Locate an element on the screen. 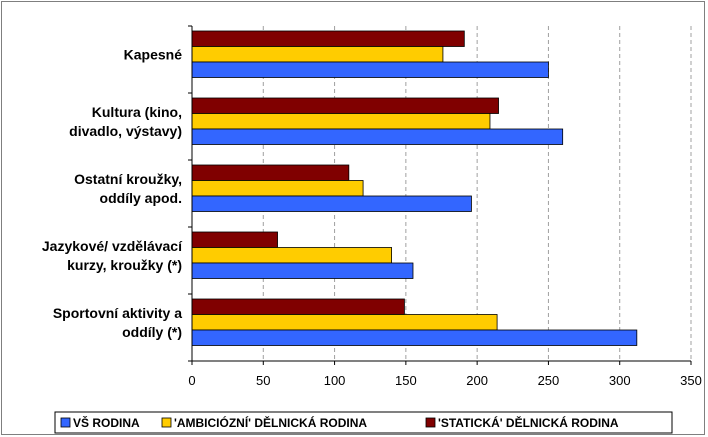 The image size is (708, 437). category-label-2-line-2: divadlo, výstavy) is located at coordinates (125, 131).